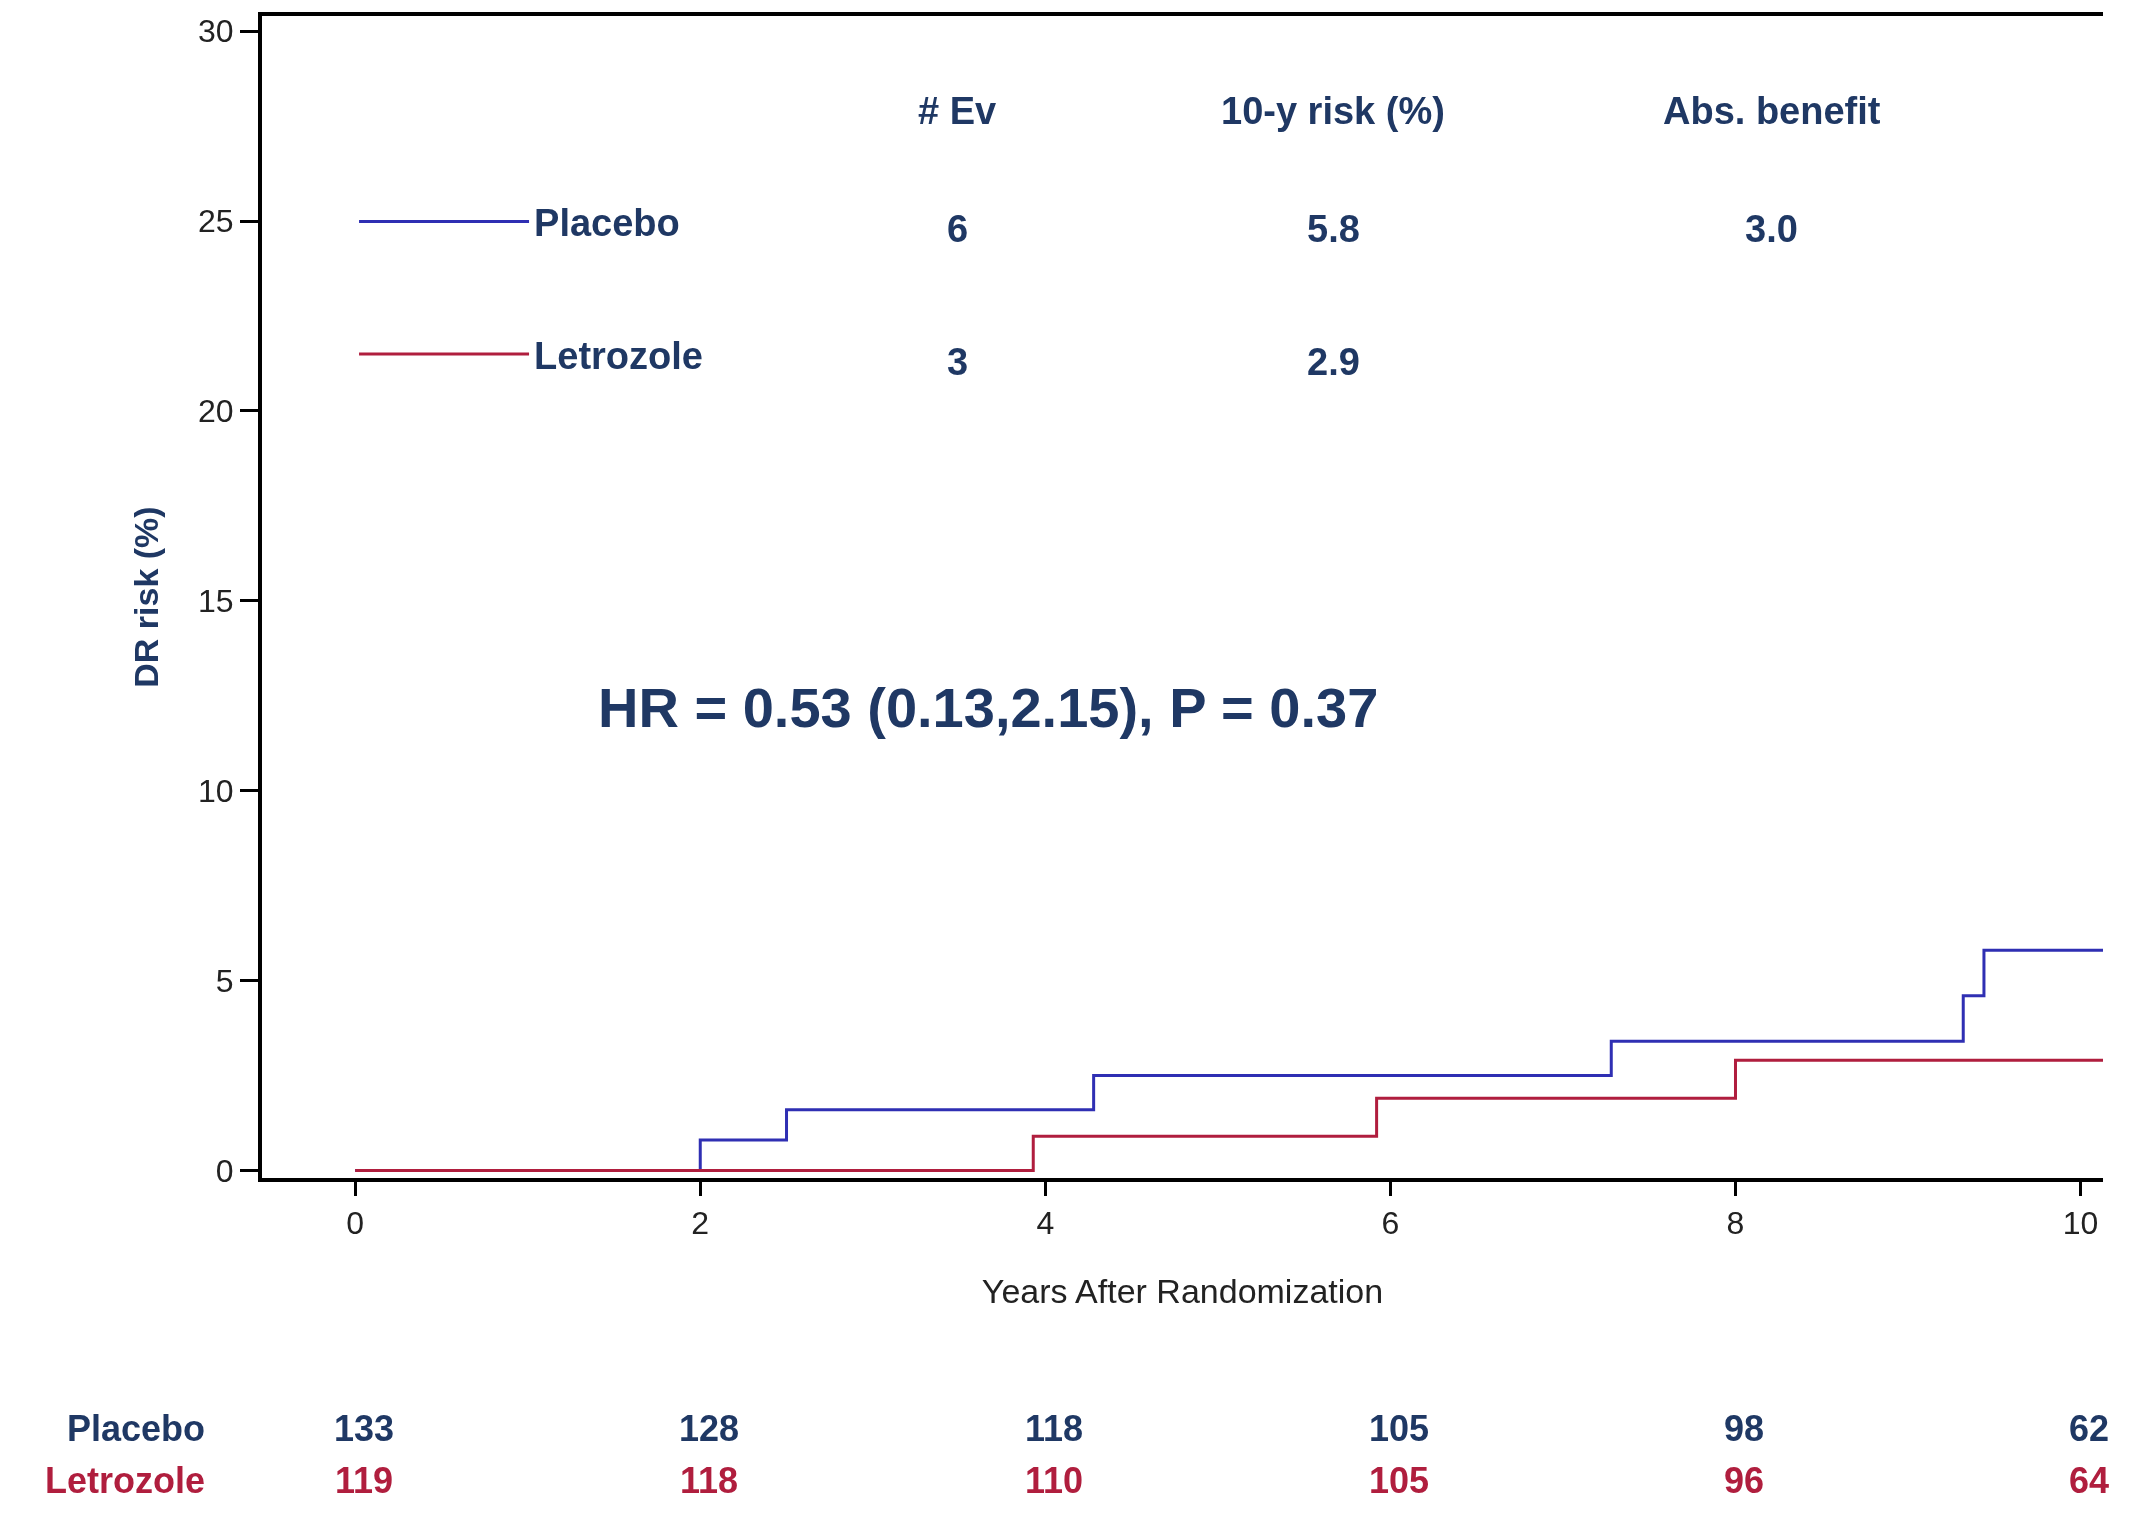 The height and width of the screenshot is (1516, 2143). What do you see at coordinates (364, 1480) in the screenshot?
I see `text: 119` at bounding box center [364, 1480].